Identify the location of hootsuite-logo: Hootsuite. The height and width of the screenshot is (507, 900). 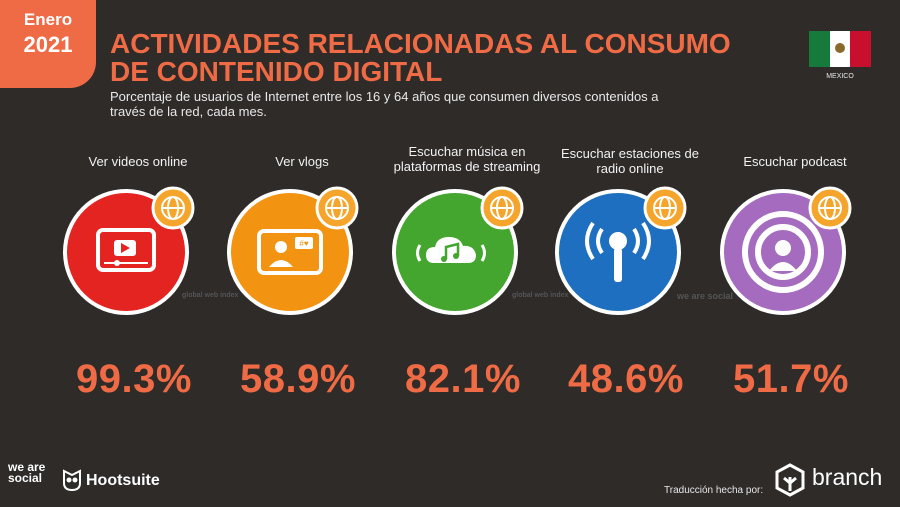
(123, 480).